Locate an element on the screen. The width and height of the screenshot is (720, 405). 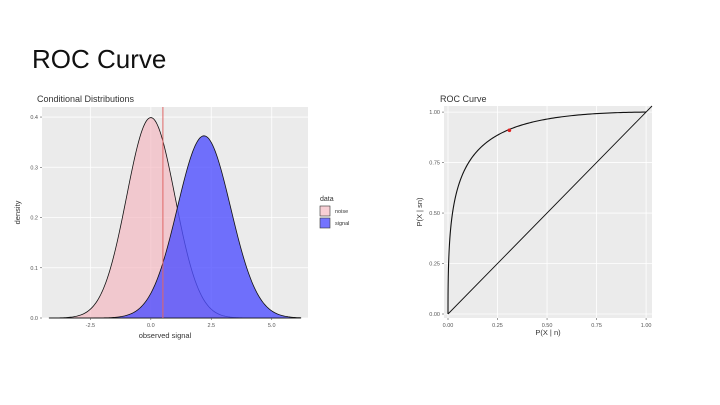
roc-curve-line is located at coordinates (547, 213).